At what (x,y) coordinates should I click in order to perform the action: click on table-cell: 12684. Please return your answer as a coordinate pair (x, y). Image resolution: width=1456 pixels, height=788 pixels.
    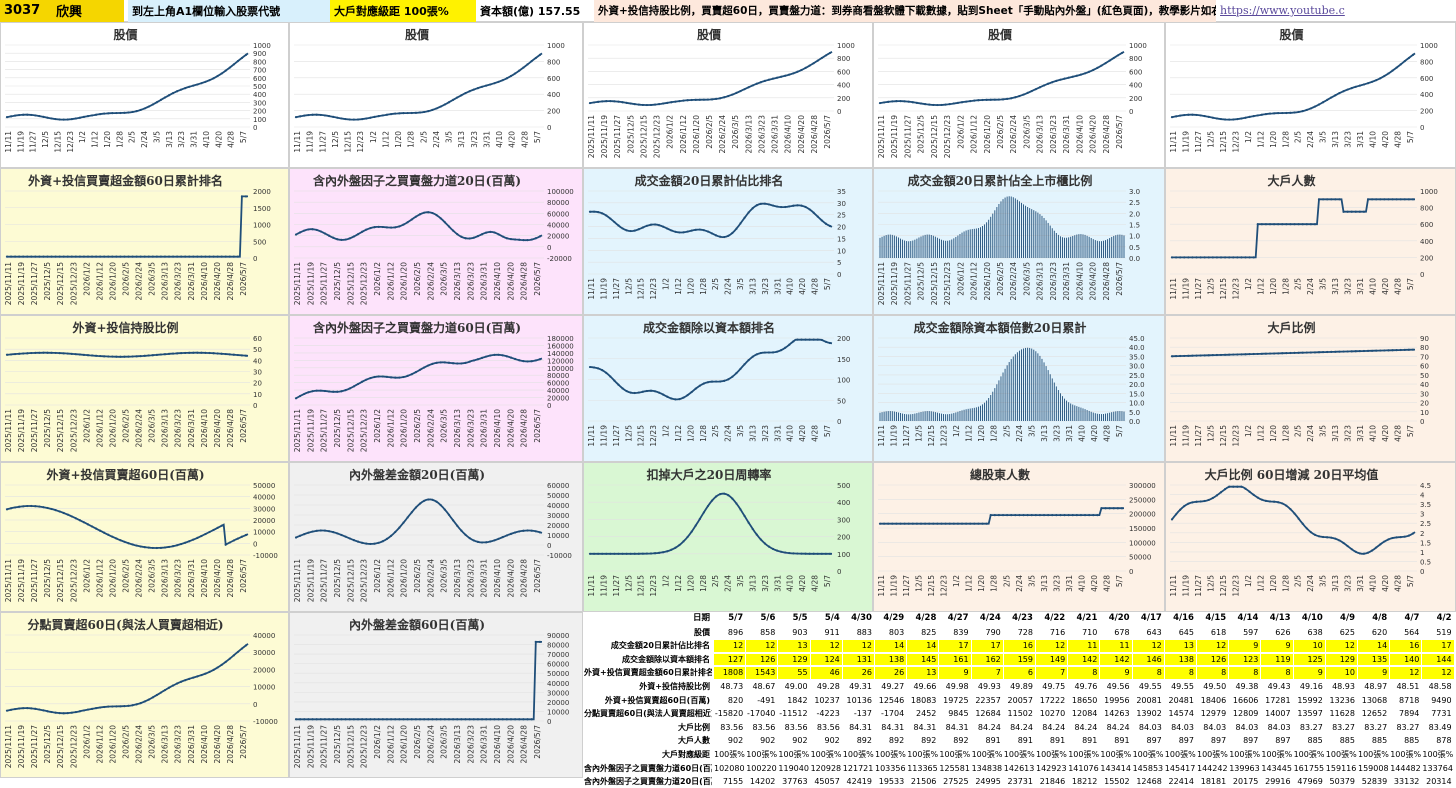
    Looking at the image, I should click on (988, 714).